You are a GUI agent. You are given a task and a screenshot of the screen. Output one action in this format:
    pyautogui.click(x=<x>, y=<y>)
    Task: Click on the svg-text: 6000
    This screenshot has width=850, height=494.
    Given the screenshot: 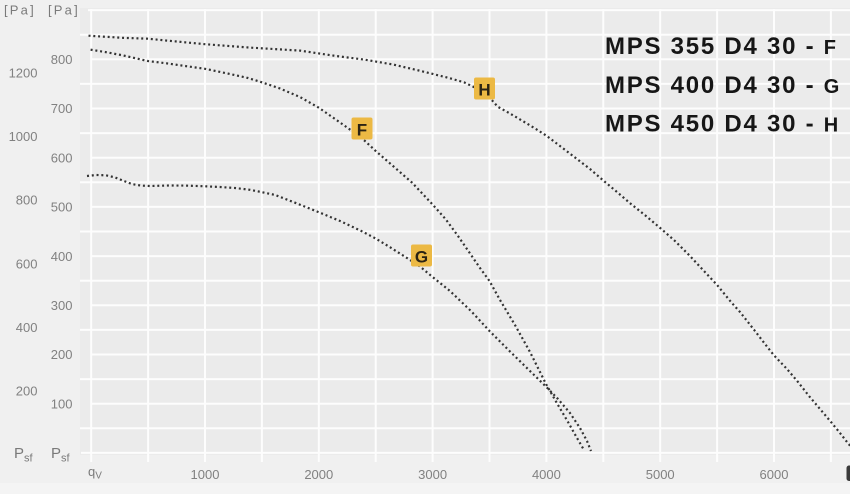 What is the action you would take?
    pyautogui.click(x=774, y=474)
    